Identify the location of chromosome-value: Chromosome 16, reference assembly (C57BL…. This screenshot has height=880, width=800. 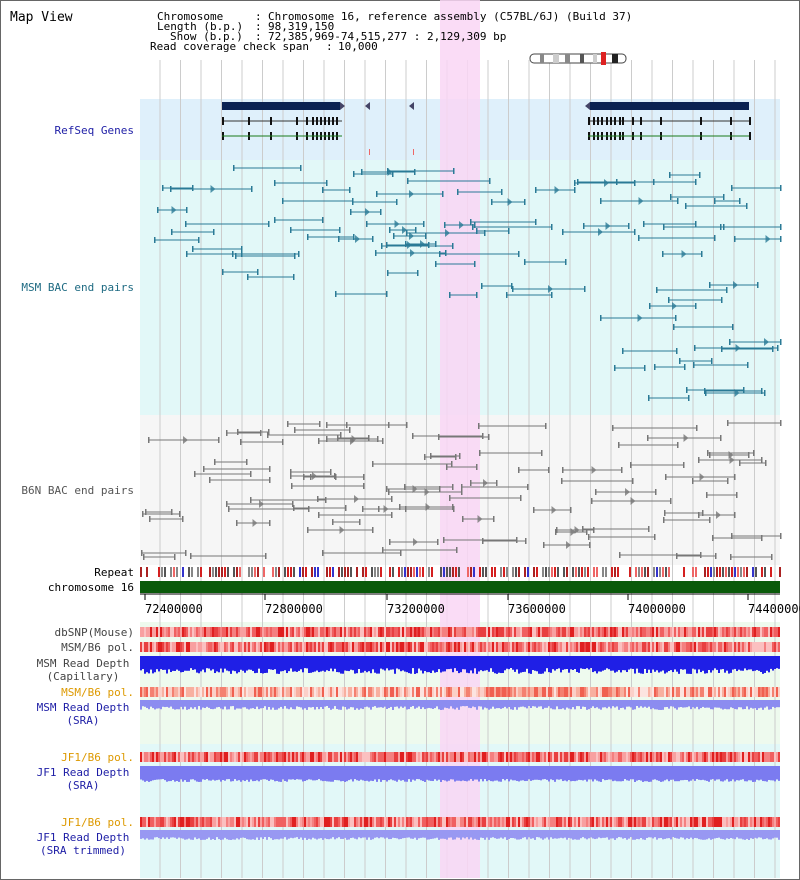
(450, 16).